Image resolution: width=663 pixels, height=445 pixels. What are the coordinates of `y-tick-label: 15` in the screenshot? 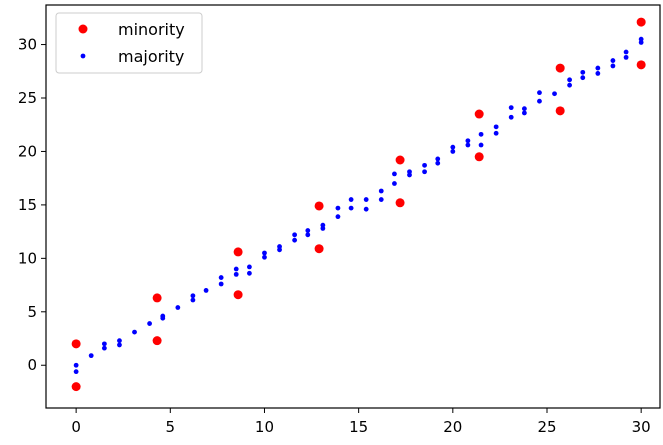 It's located at (27, 205).